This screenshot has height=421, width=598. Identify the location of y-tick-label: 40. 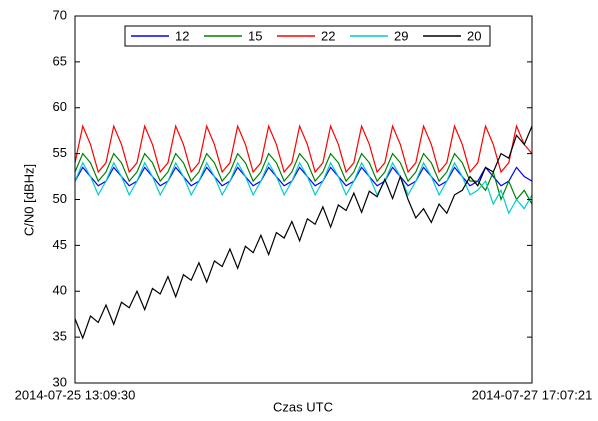
(60, 290).